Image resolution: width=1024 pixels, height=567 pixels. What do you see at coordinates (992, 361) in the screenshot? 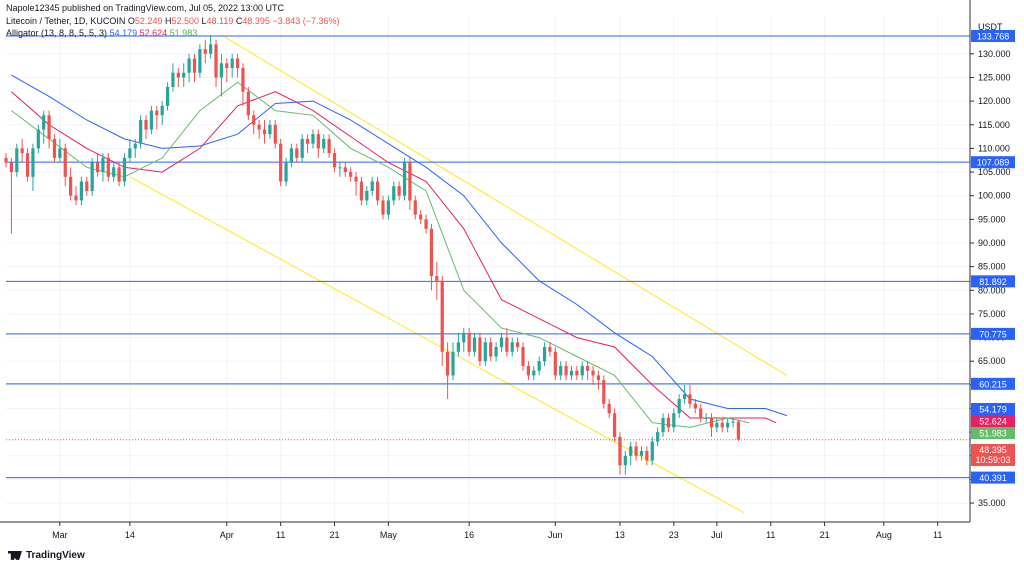
I see `y-tick-label: 65.000` at bounding box center [992, 361].